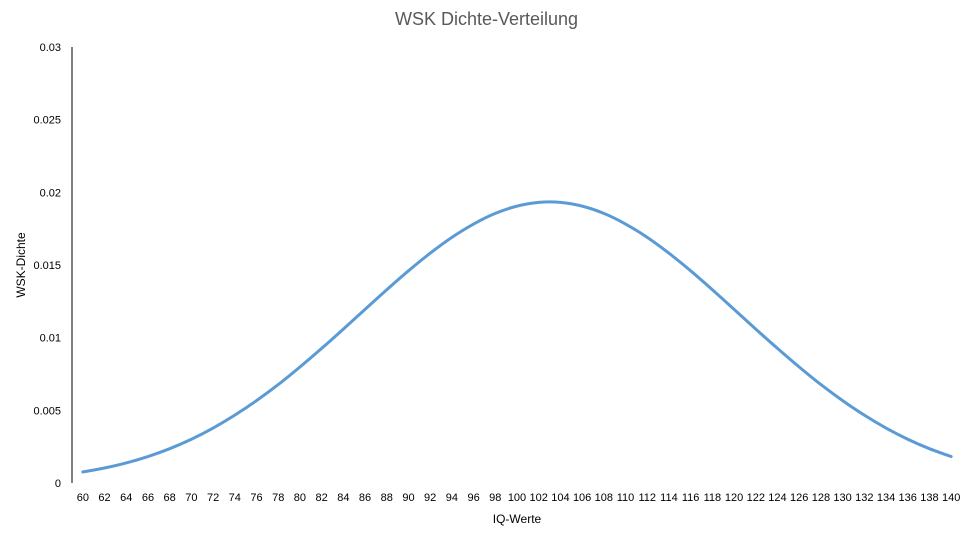  Describe the element at coordinates (148, 498) in the screenshot. I see `x-tick-label: 66` at that location.